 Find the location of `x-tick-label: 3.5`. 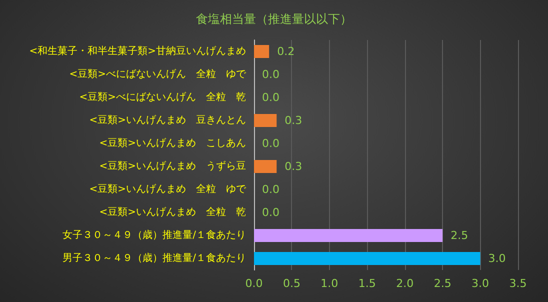

x-tick-label: 3.5 is located at coordinates (518, 283).